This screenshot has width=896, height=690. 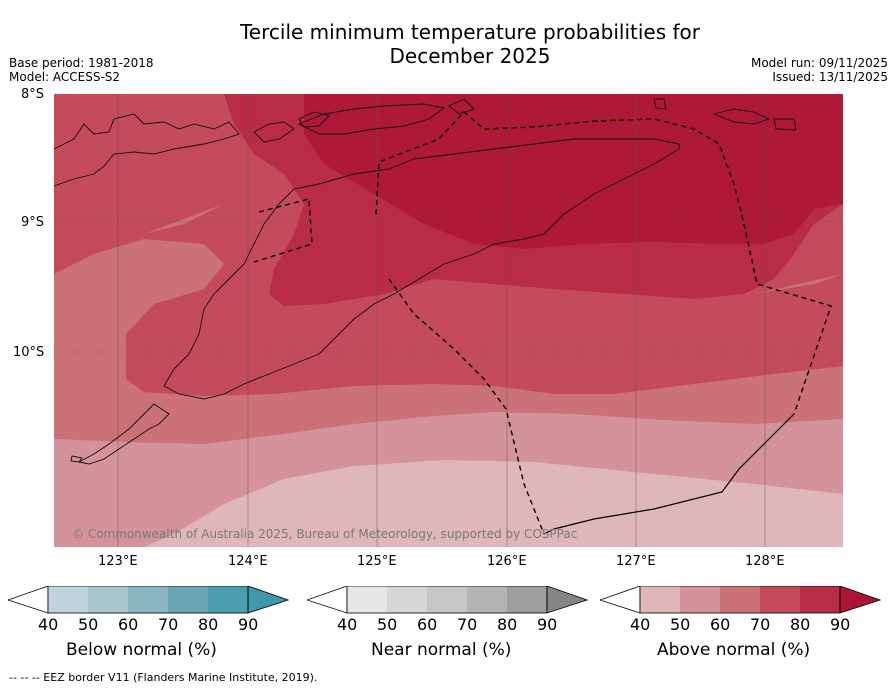 What do you see at coordinates (765, 561) in the screenshot?
I see `lon-label-128e: 128°E` at bounding box center [765, 561].